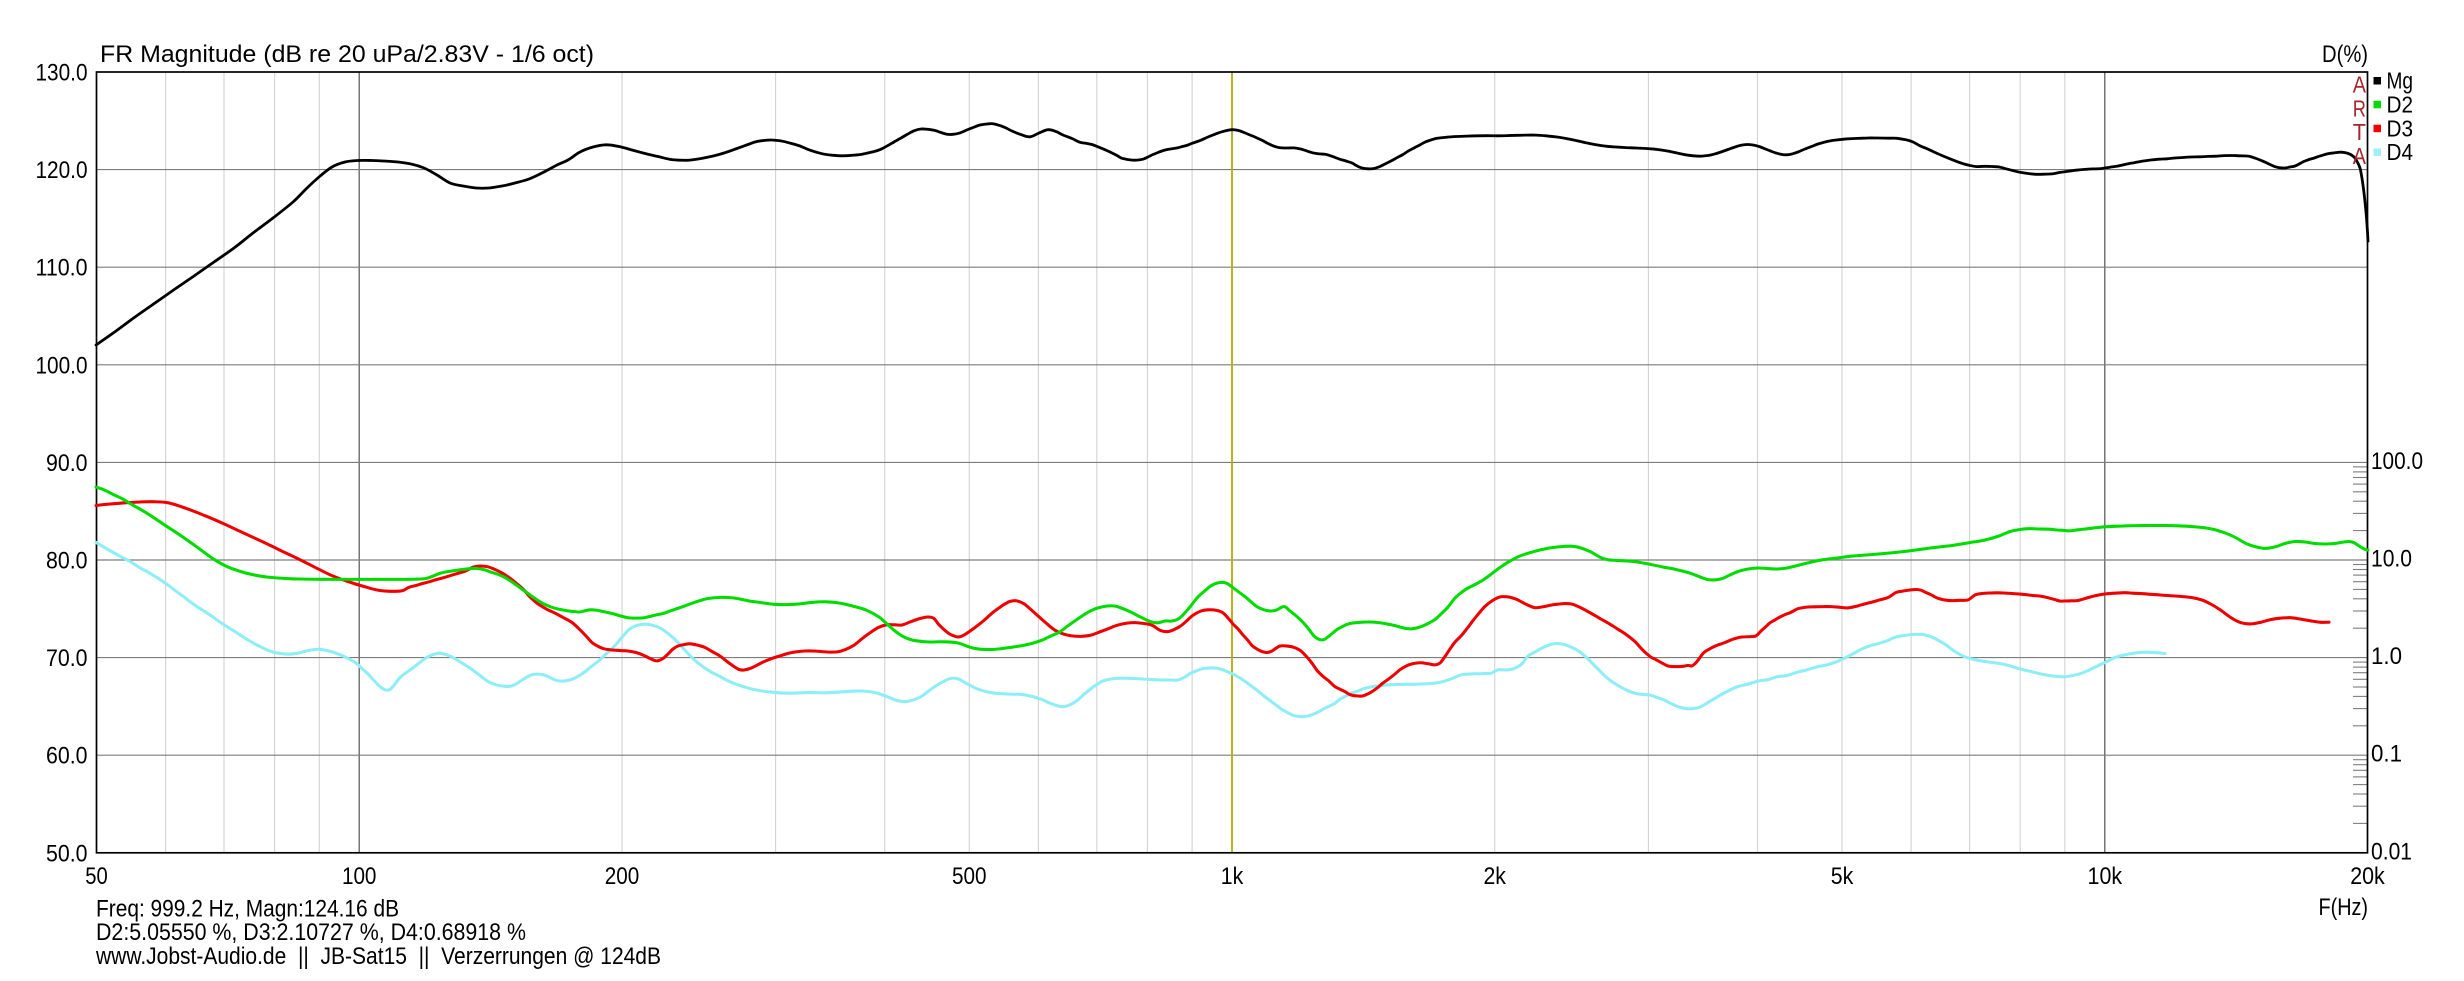  I want to click on svg-text: Freq: 999.2 Hz, Magn:124.16 dB, so click(247, 909).